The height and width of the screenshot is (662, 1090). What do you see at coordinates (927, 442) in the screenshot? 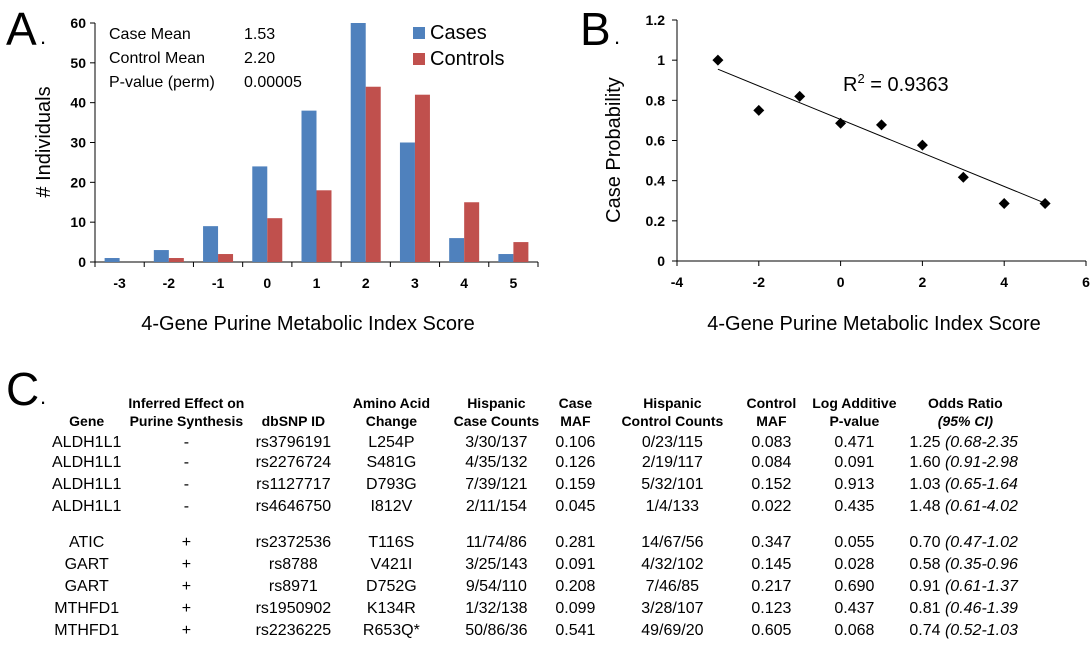
I see `odds-ratio-value: 1.25` at bounding box center [927, 442].